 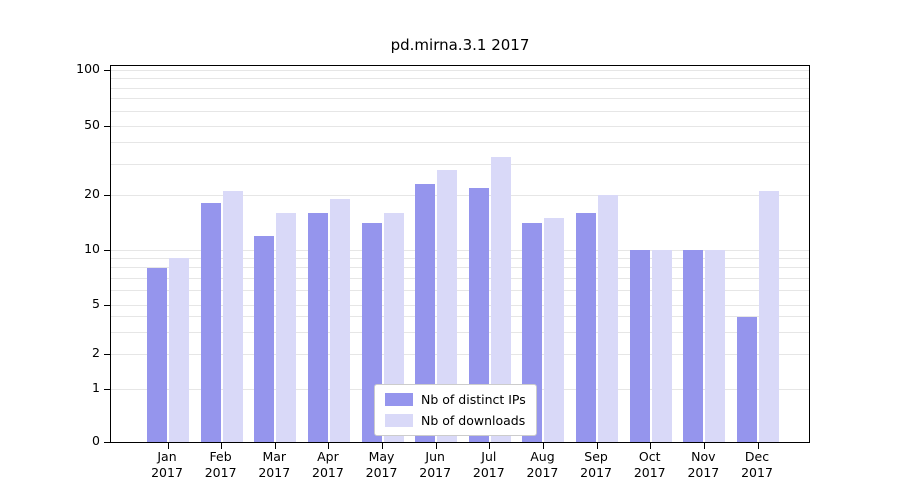 What do you see at coordinates (96, 352) in the screenshot?
I see `y-axis-label: 2` at bounding box center [96, 352].